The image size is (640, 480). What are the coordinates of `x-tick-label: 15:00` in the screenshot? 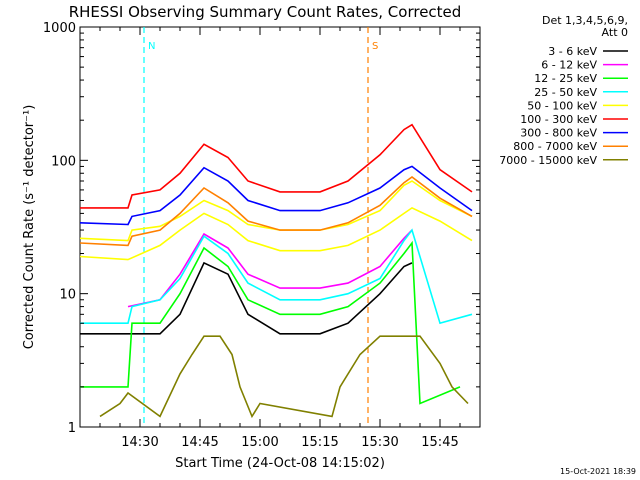 It's located at (259, 442).